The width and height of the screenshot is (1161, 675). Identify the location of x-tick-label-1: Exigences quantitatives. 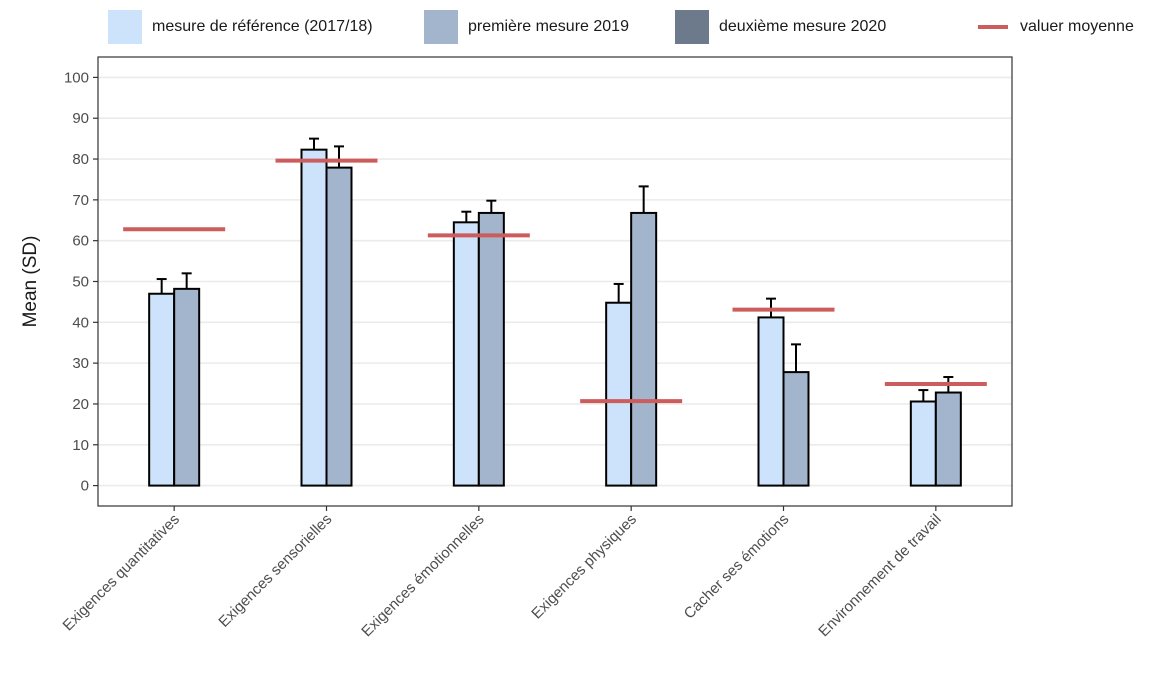
(121, 572).